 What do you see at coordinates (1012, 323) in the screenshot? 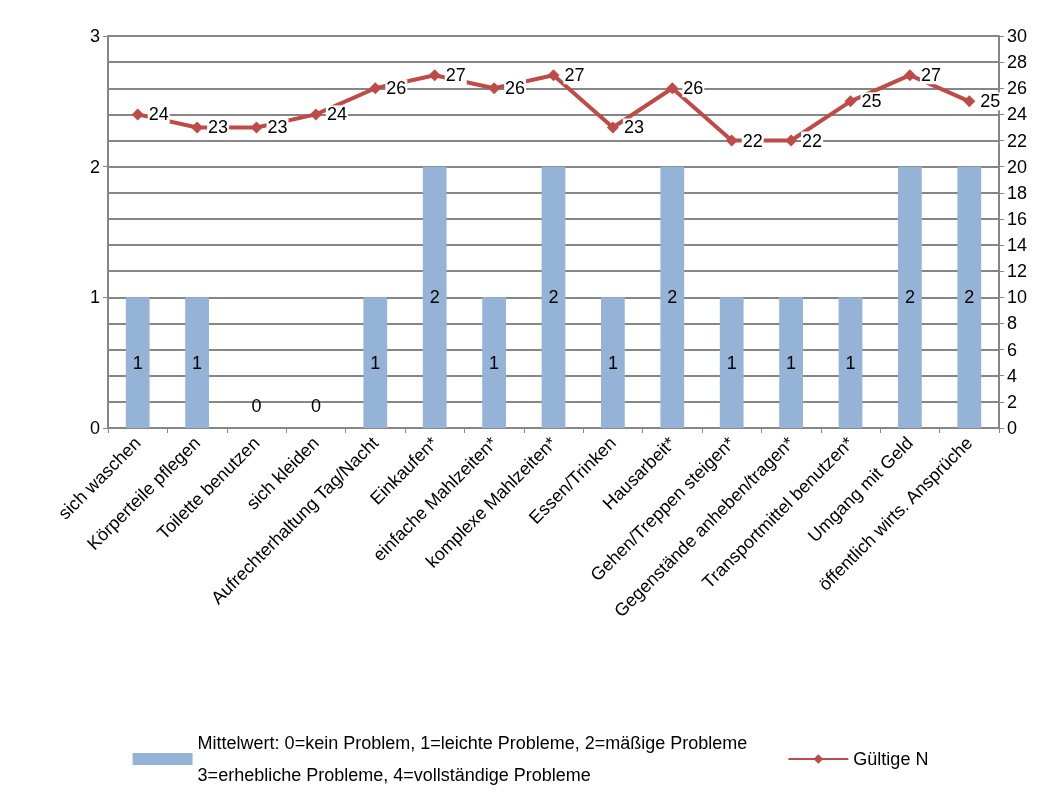
I see `y2-tick-label: 8` at bounding box center [1012, 323].